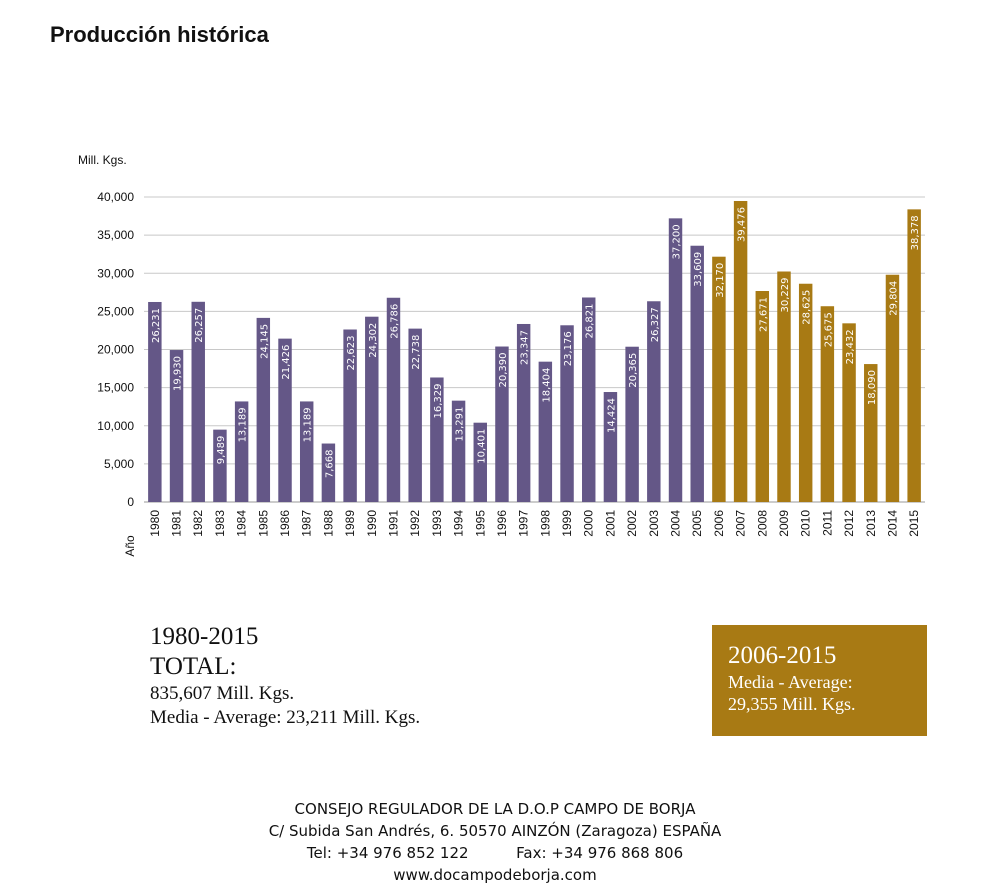 Image resolution: width=990 pixels, height=890 pixels. What do you see at coordinates (914, 523) in the screenshot?
I see `x-tick-label: 2015` at bounding box center [914, 523].